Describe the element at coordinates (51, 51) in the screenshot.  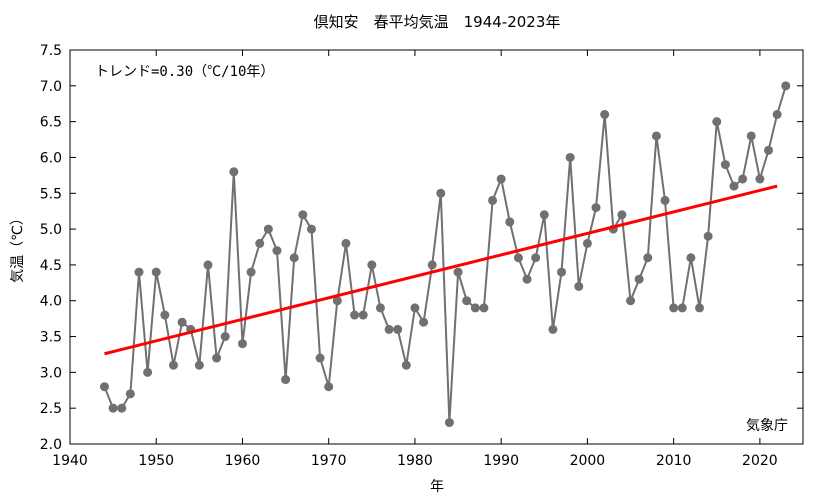
I see `y-tick-label: 7.5` at that location.